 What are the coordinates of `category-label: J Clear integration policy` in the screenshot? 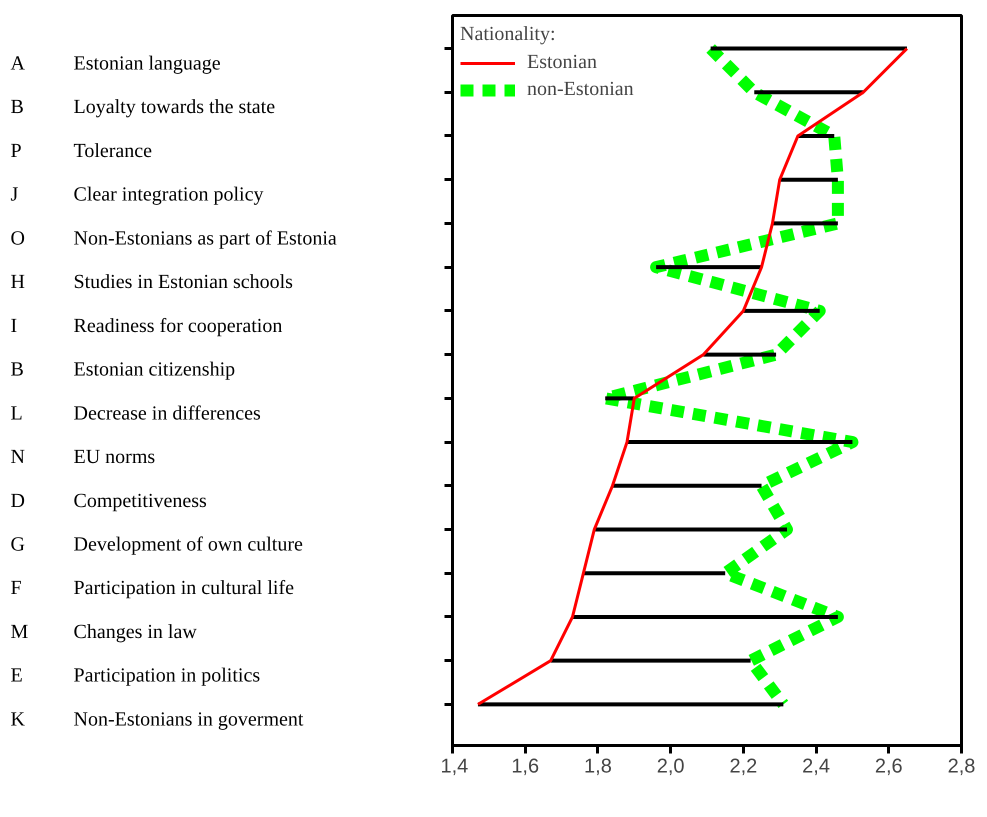 It's located at (137, 195).